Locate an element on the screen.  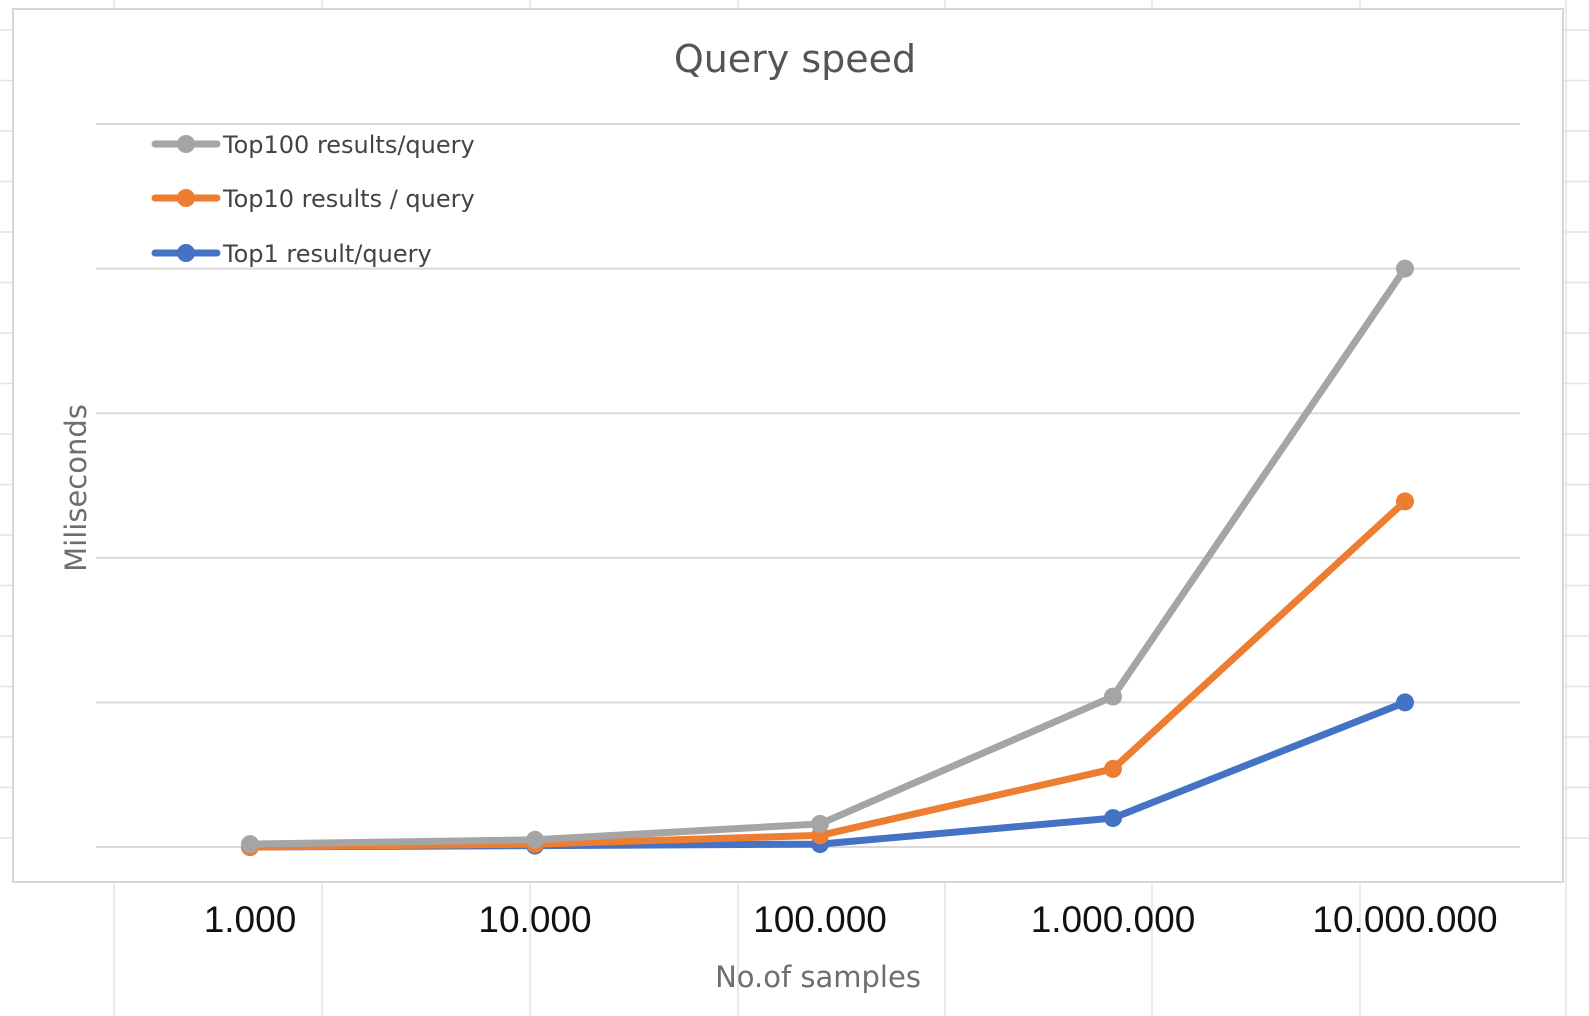
x-tick-label: 1.000 is located at coordinates (250, 919).